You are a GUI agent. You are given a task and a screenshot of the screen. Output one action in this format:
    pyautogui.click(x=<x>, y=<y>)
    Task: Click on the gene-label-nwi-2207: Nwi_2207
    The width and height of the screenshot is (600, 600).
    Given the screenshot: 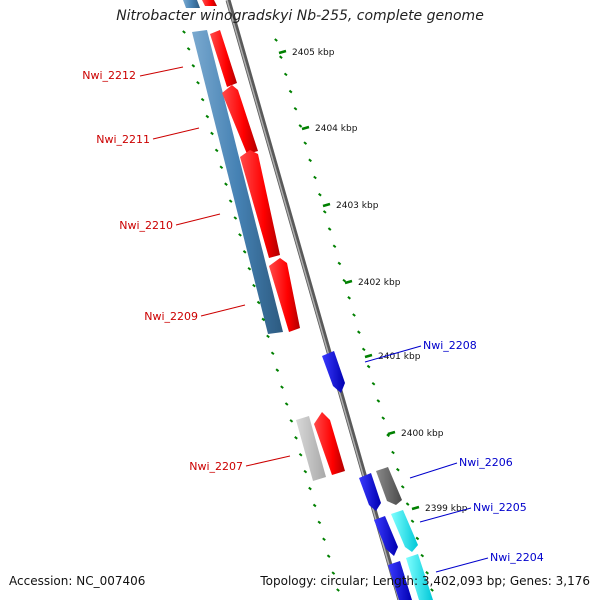 What is the action you would take?
    pyautogui.click(x=216, y=466)
    